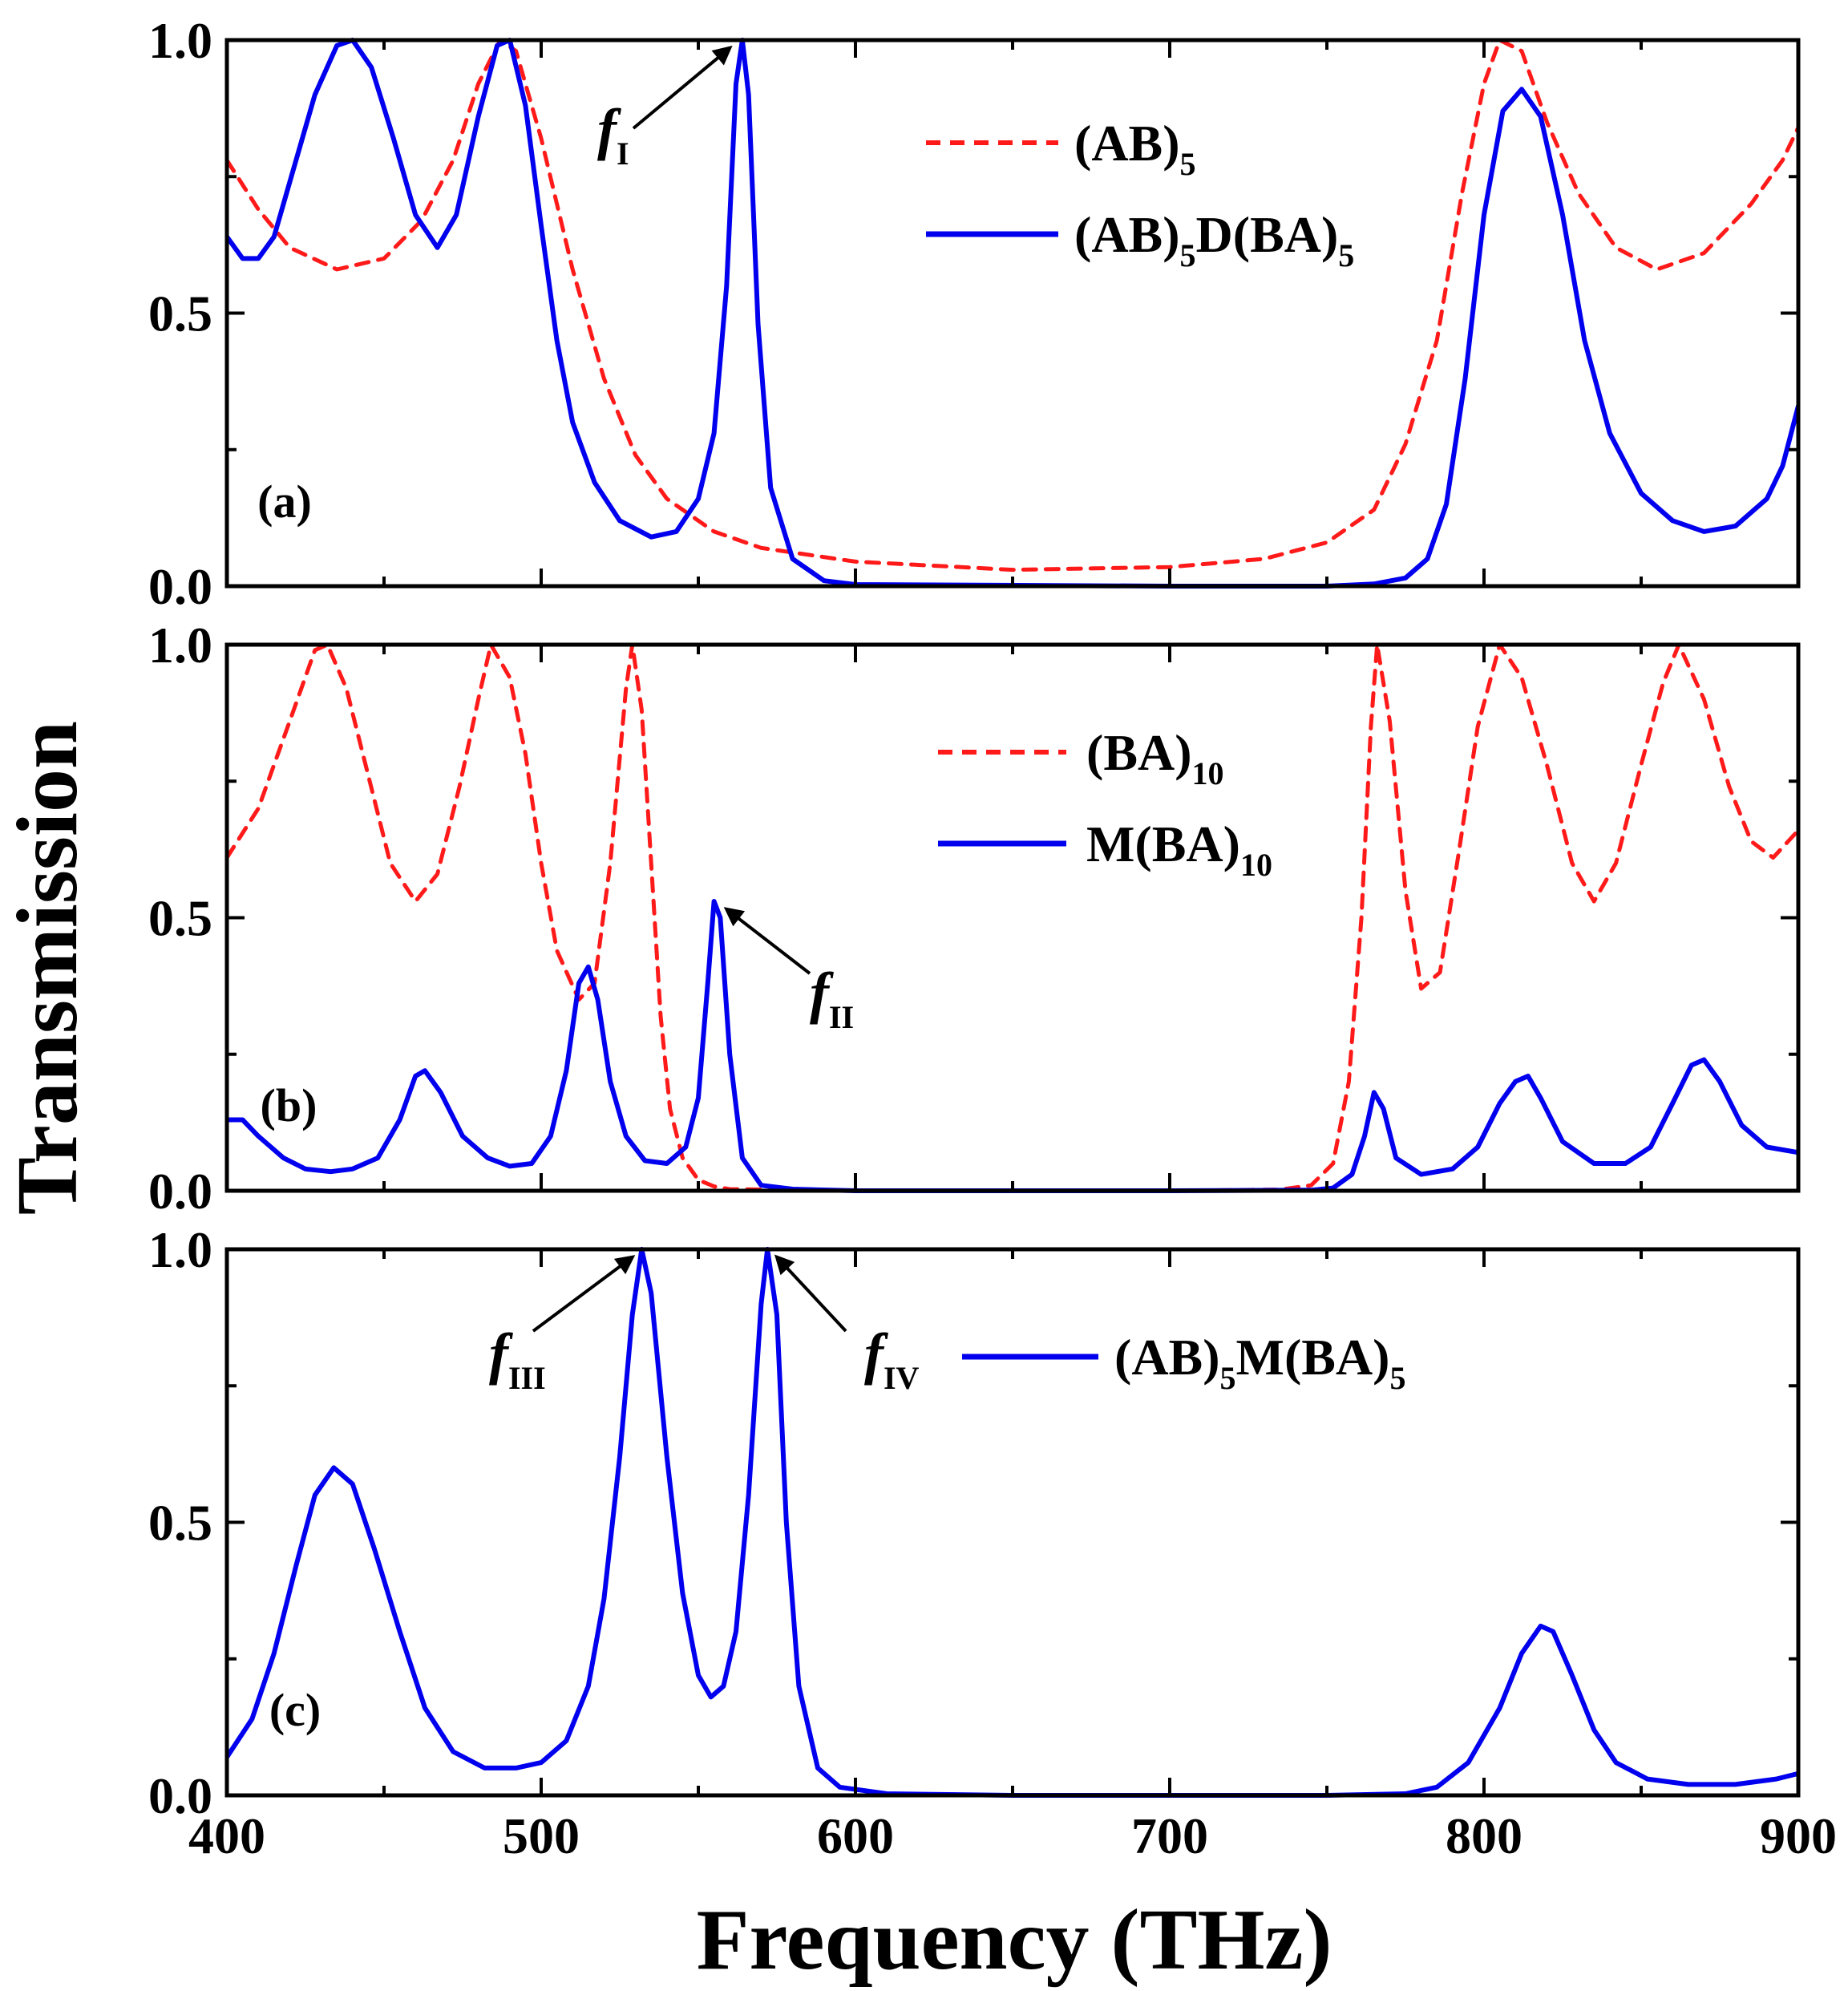  Describe the element at coordinates (1169, 1835) in the screenshot. I see `x-tick-label: 700` at that location.